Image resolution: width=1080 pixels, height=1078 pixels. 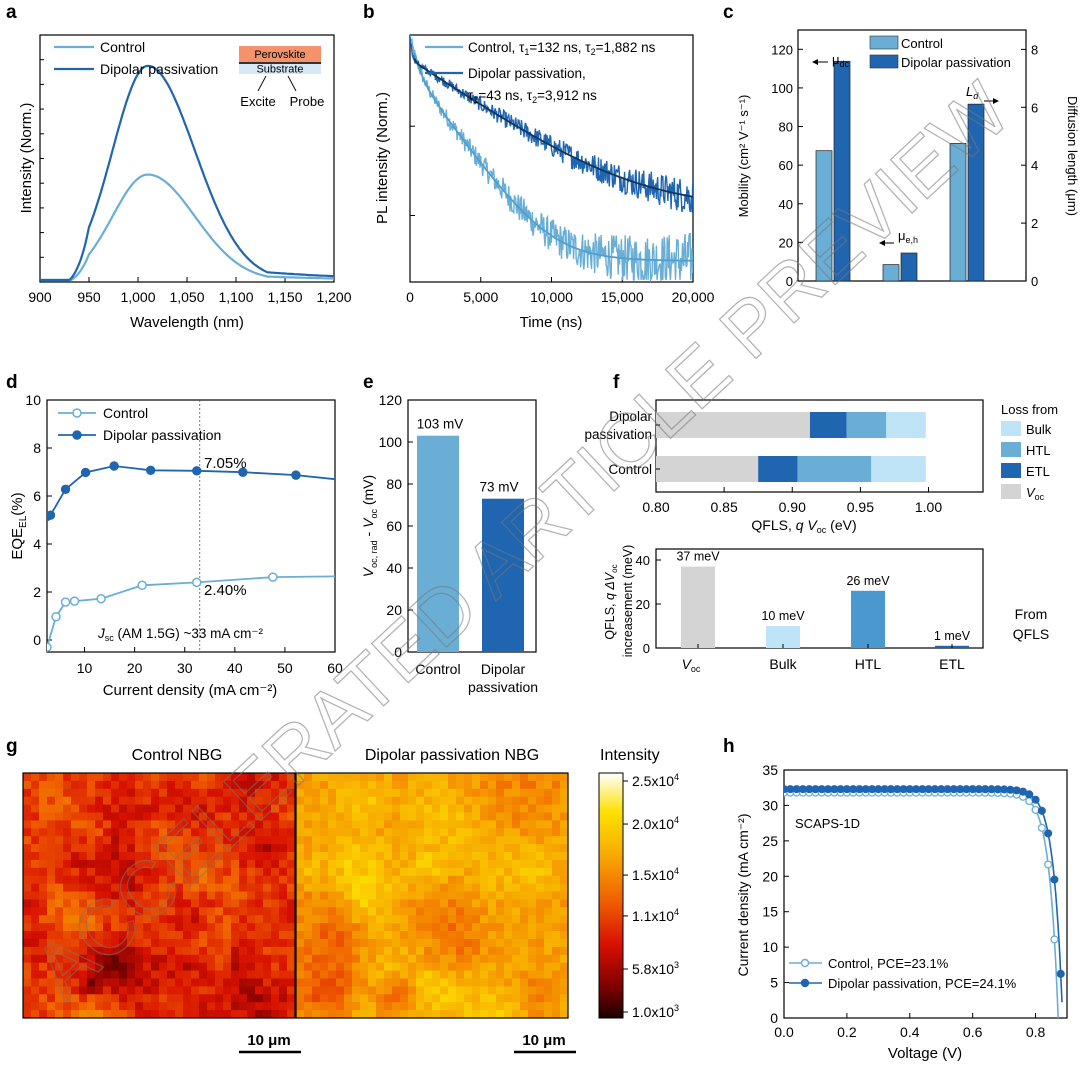 What do you see at coordinates (815, 62) in the screenshot?
I see `panel-c-arrowhead-mu-dc` at bounding box center [815, 62].